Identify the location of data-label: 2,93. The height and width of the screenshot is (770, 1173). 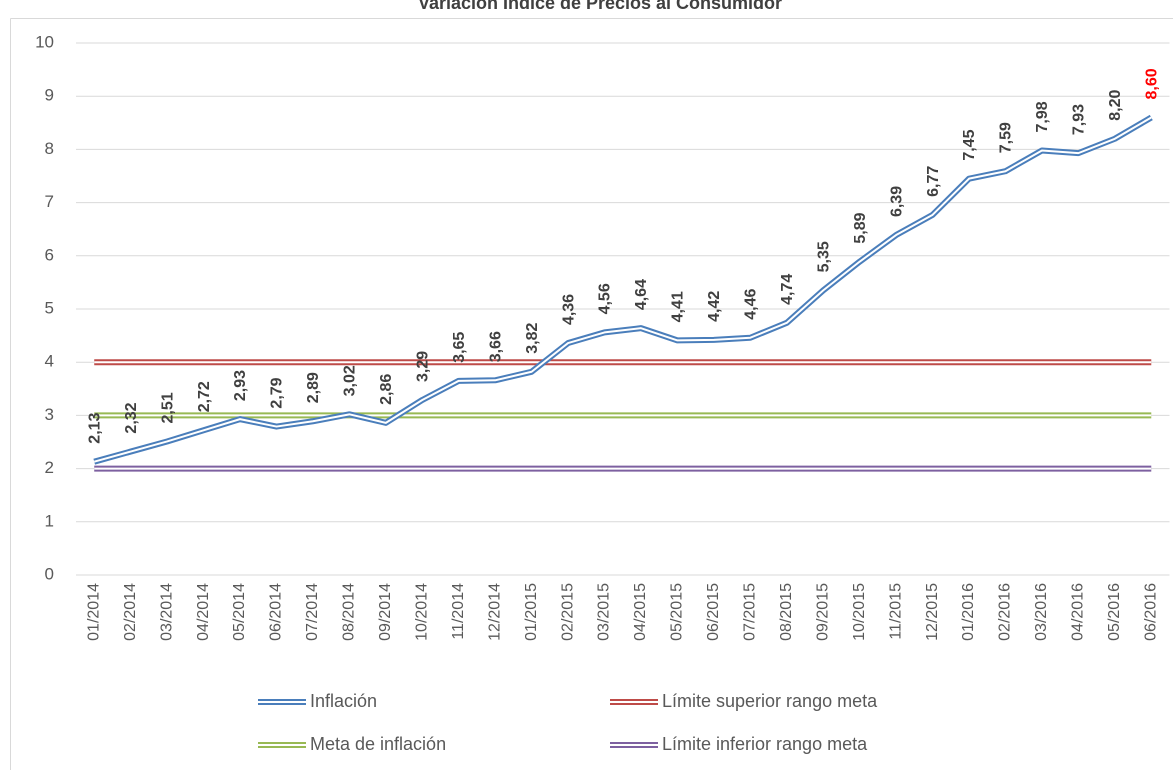
(240, 385).